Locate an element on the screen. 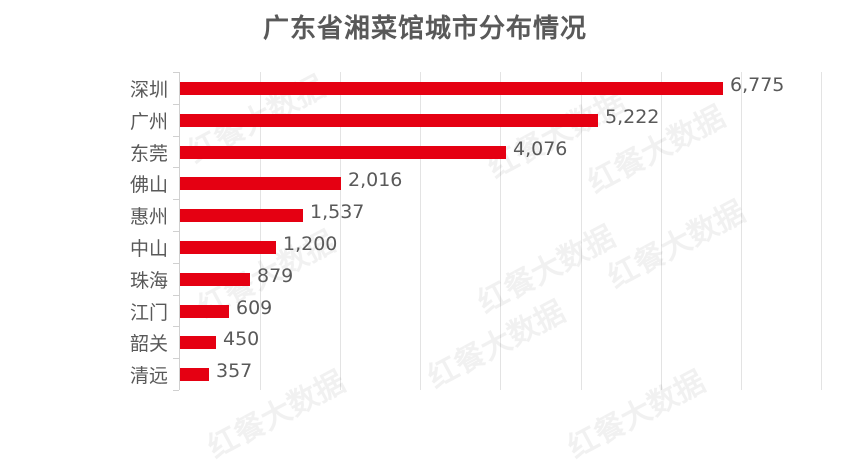 The width and height of the screenshot is (850, 467). bar-row: 清远 357 is located at coordinates (425, 373).